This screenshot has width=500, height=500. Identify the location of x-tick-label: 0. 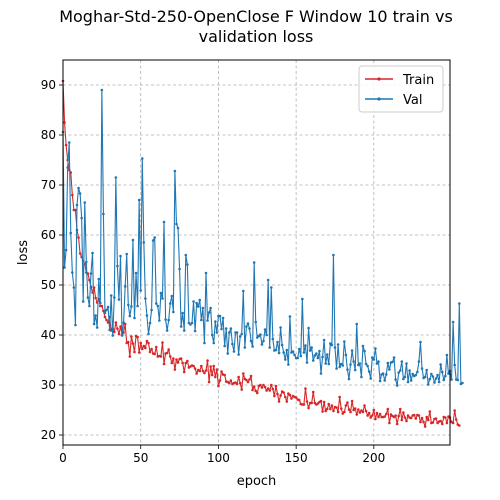
(63, 458).